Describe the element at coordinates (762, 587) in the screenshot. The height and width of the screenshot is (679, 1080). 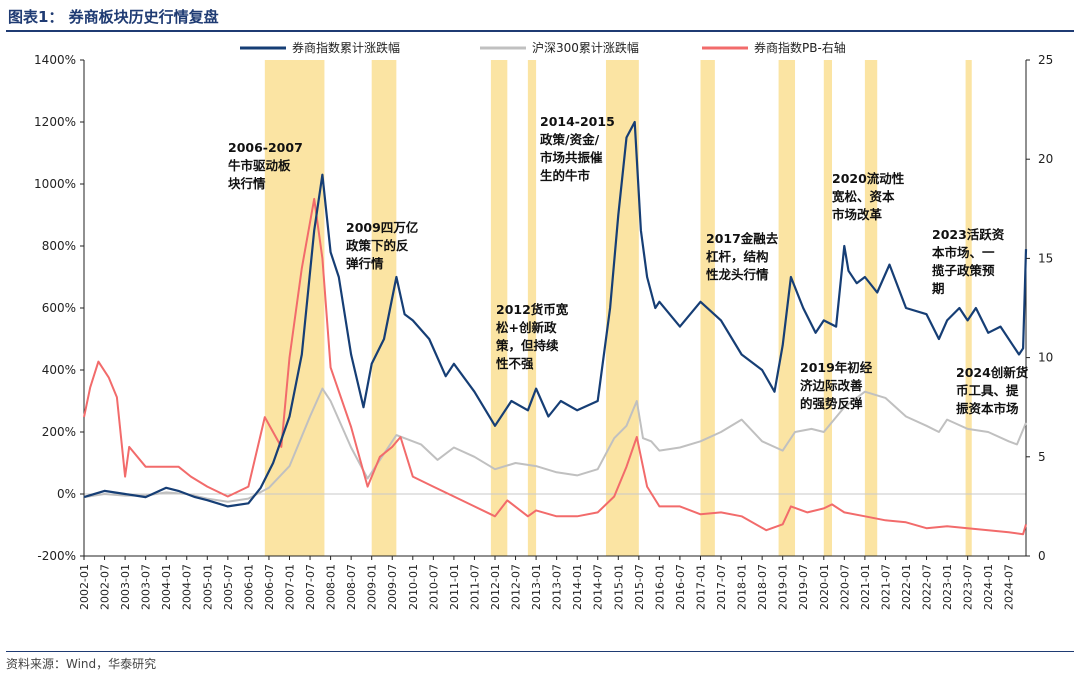
I see `x-tick-label-33: 2018-07` at that location.